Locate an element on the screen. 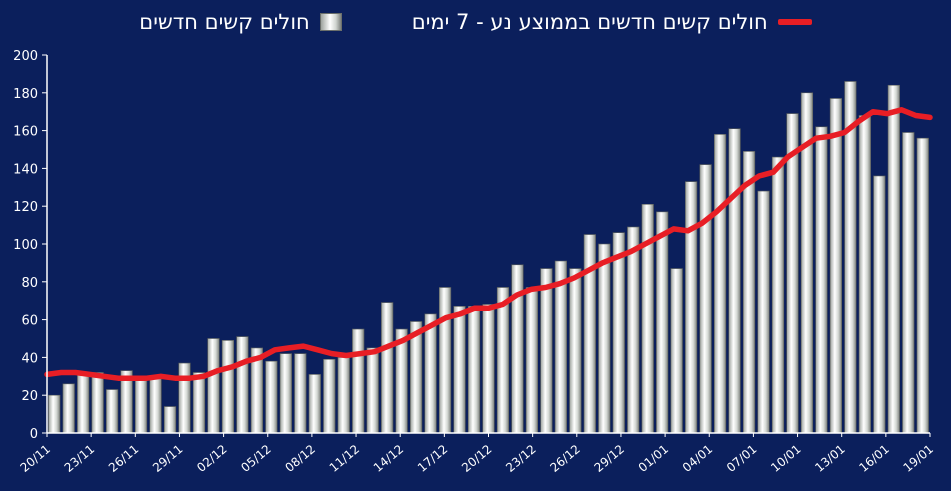 The height and width of the screenshot is (491, 951). x-tick-label: 05/12 is located at coordinates (255, 458).